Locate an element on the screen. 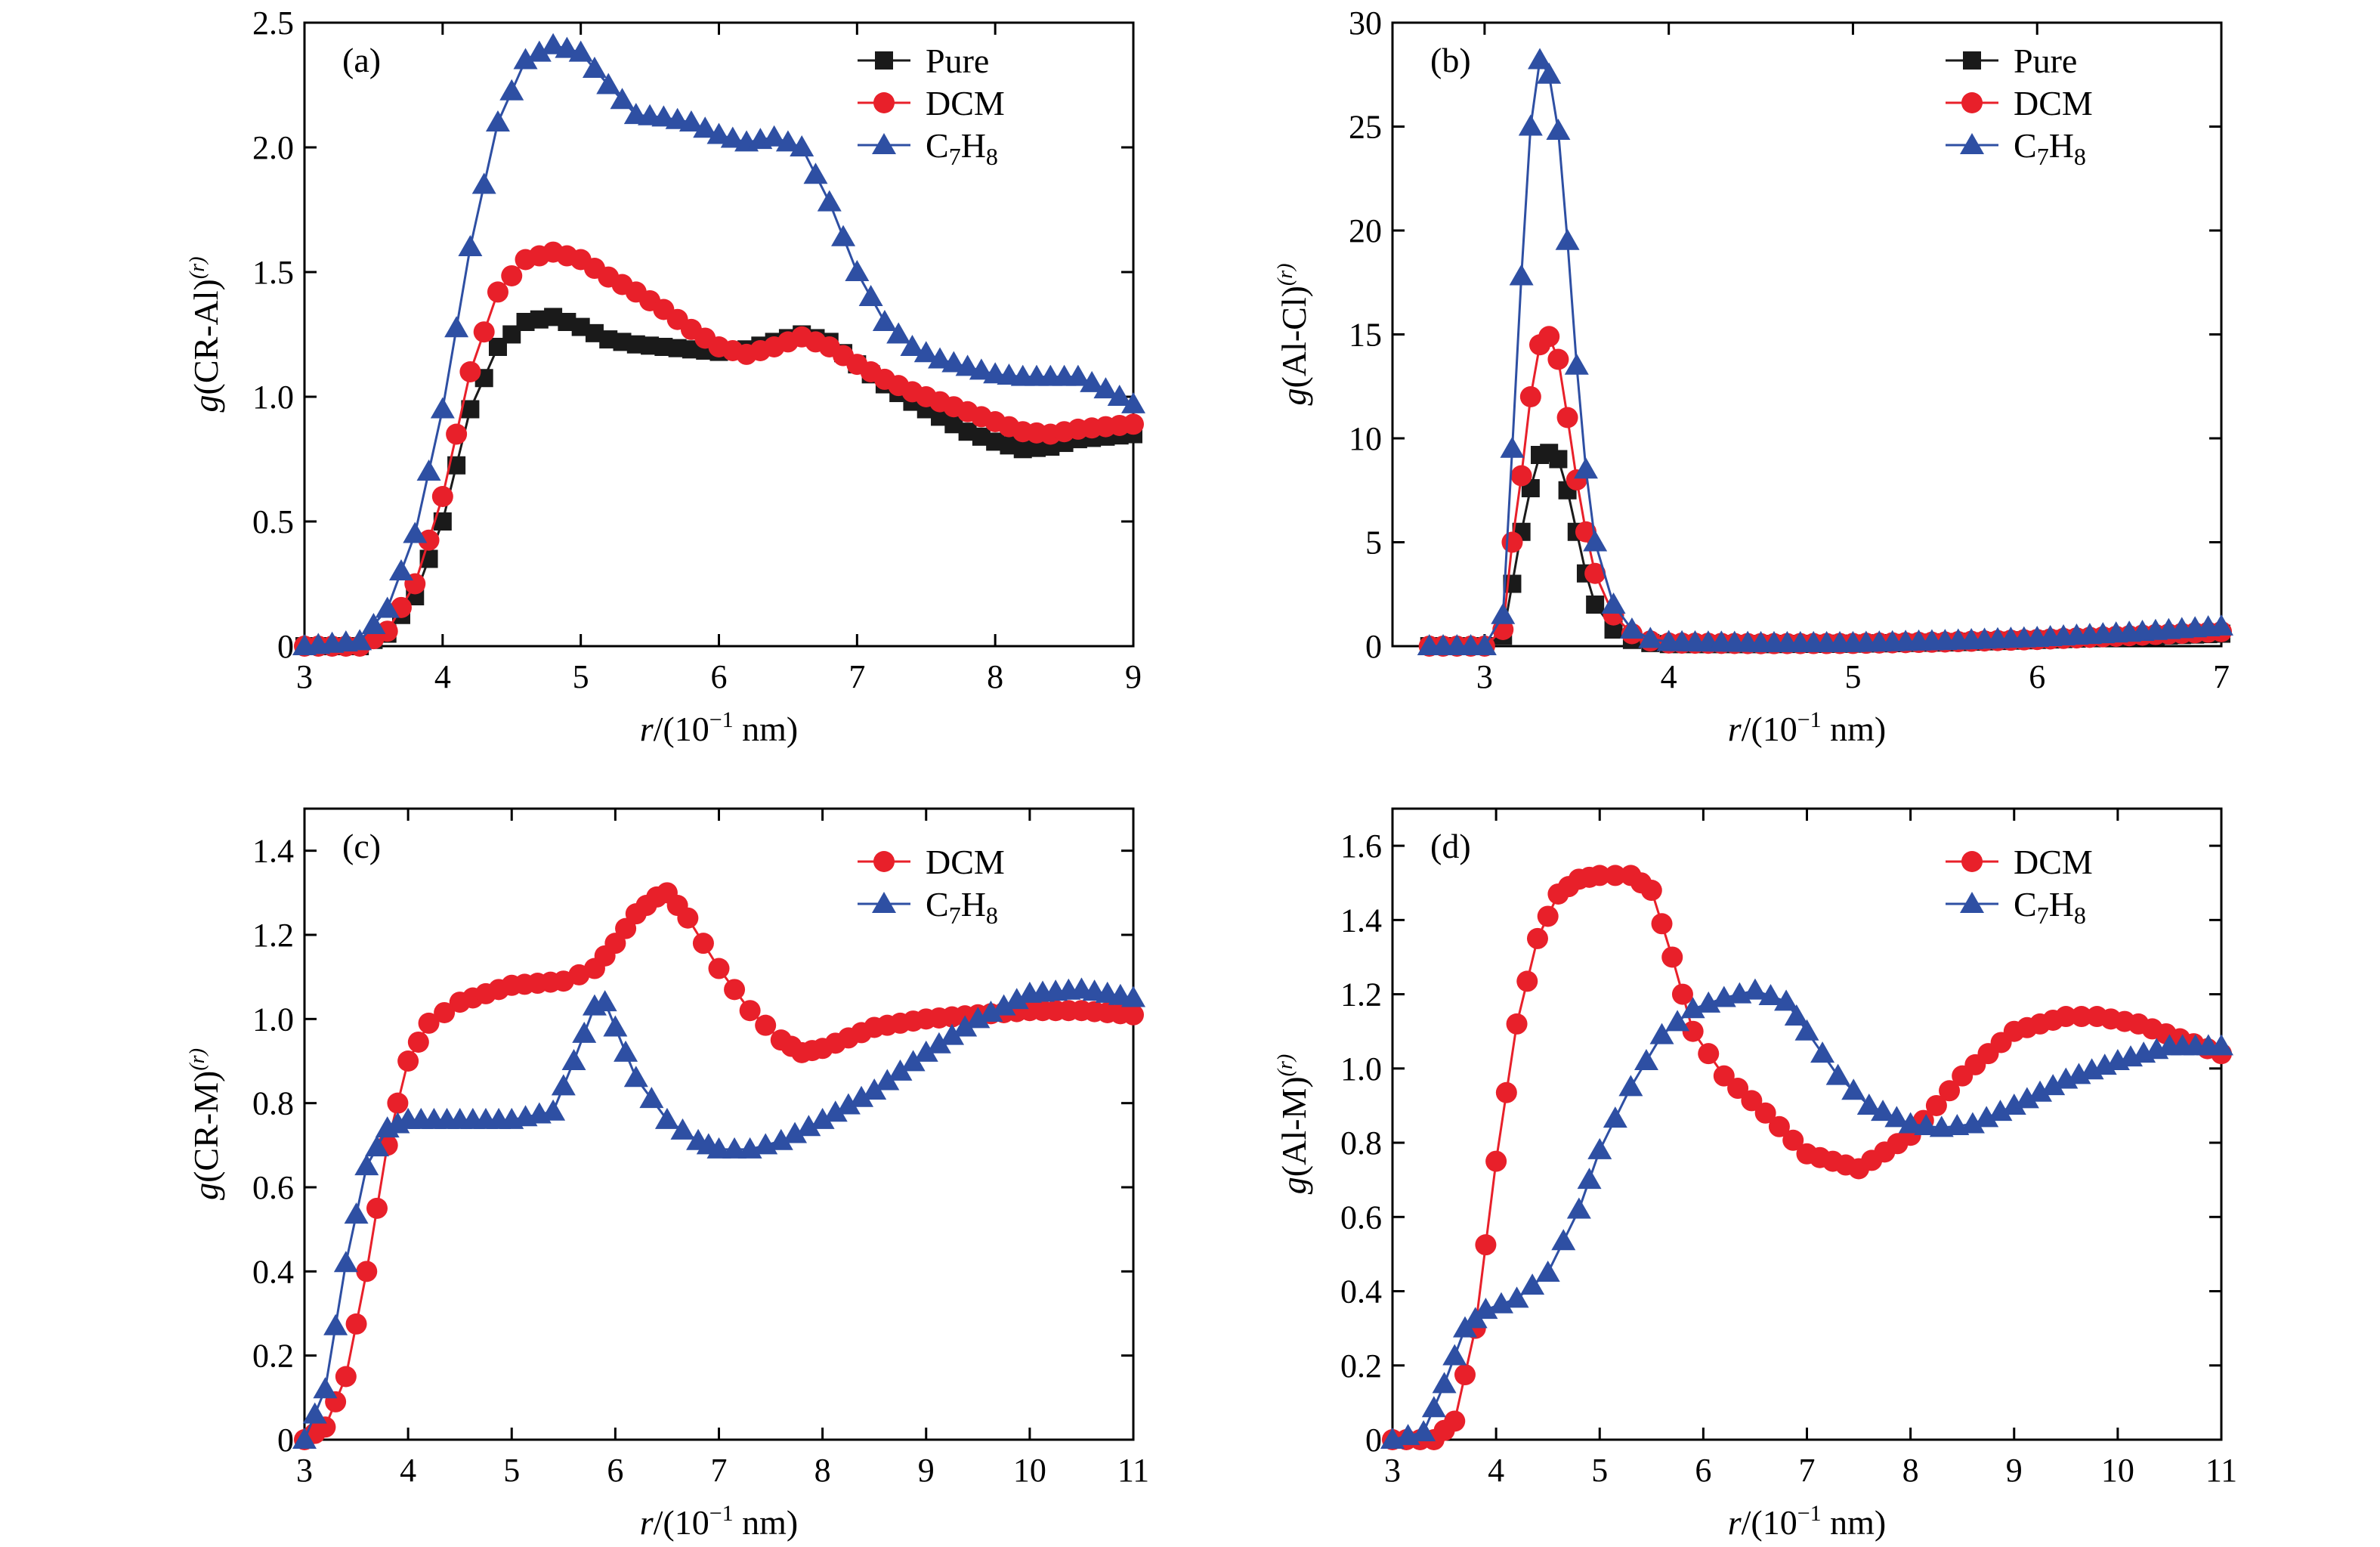 The width and height of the screenshot is (2380, 1547). panel-label: (c) is located at coordinates (361, 846).